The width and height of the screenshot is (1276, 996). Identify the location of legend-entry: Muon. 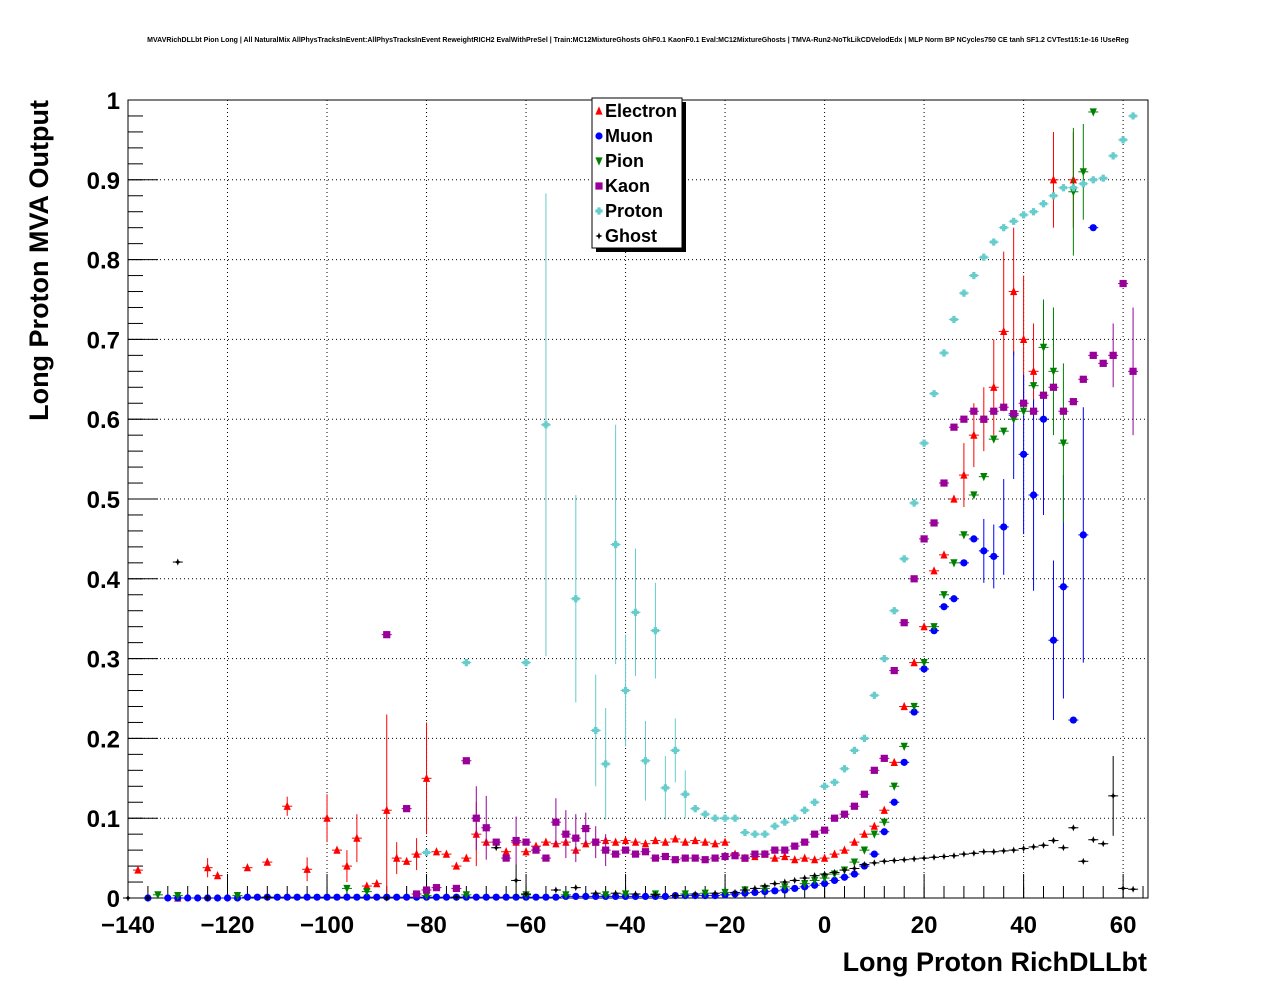
(629, 136).